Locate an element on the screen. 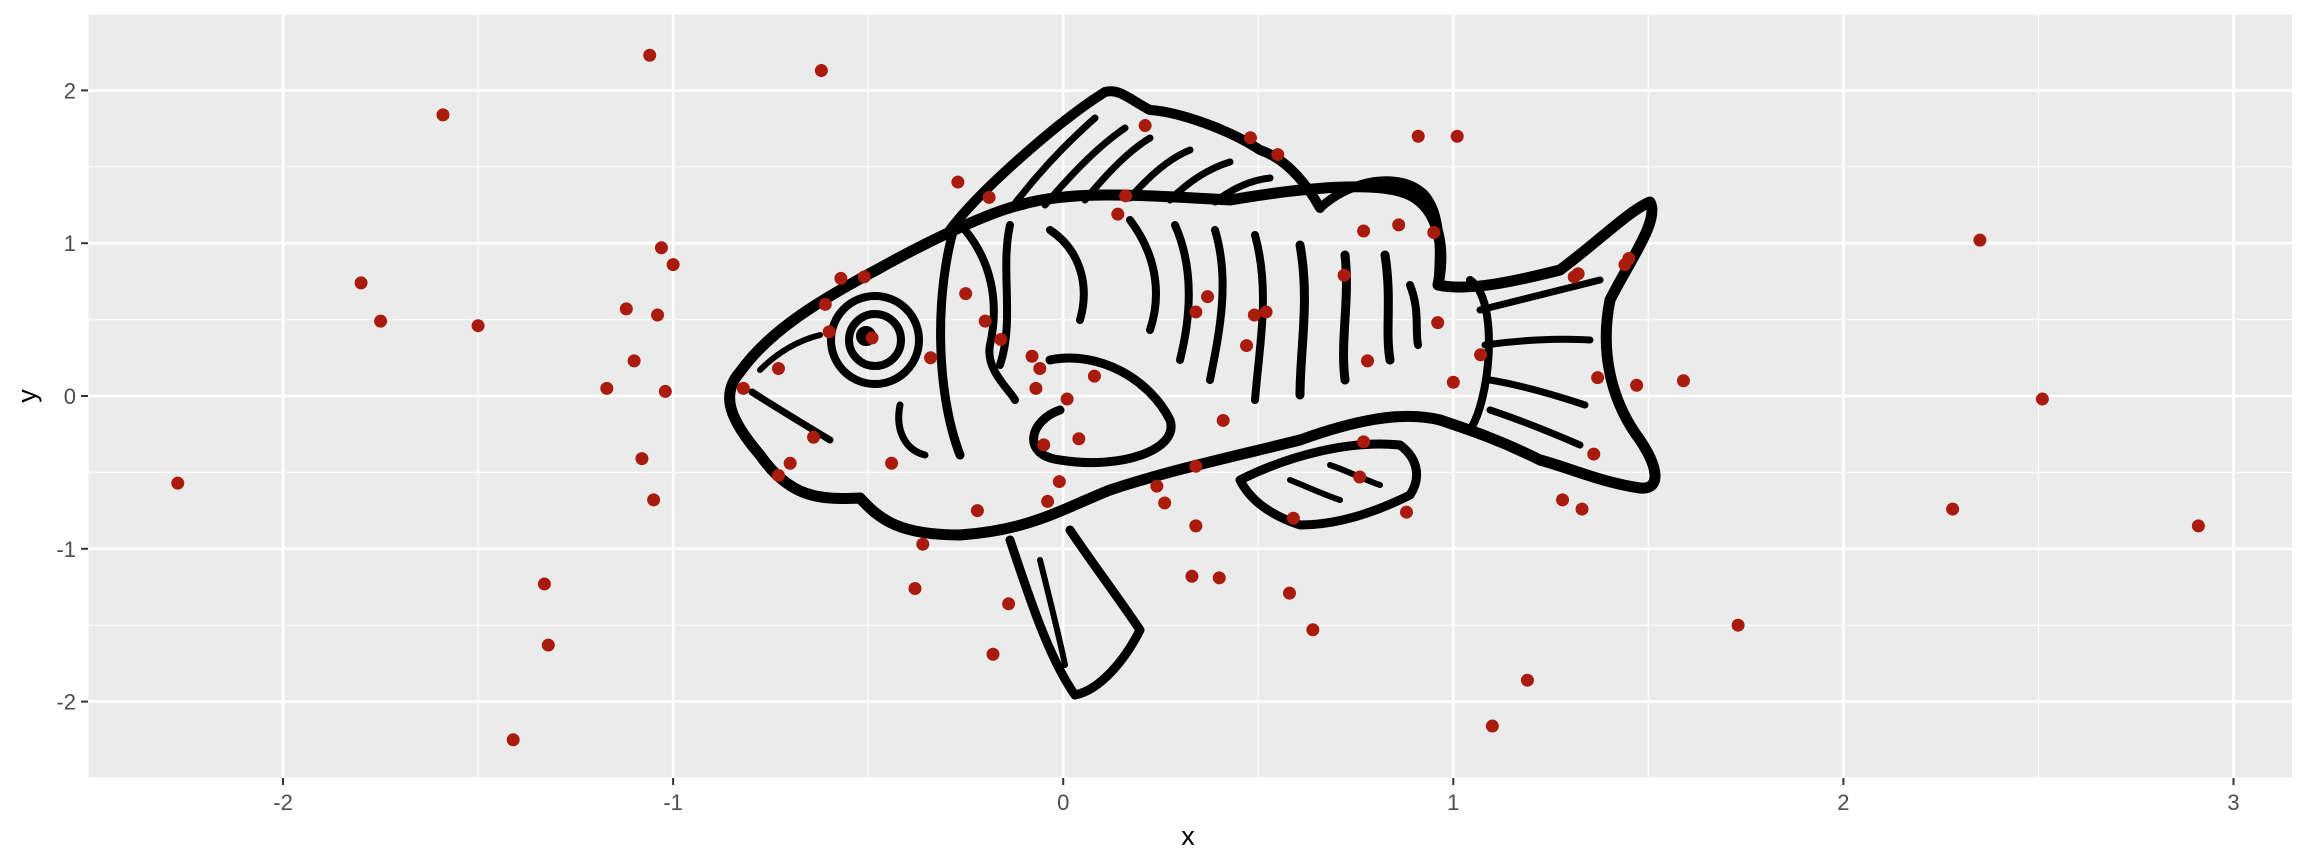 This screenshot has width=2304, height=865. y-axis-ticks: -2 -1 0 1 2 is located at coordinates (72, 396).